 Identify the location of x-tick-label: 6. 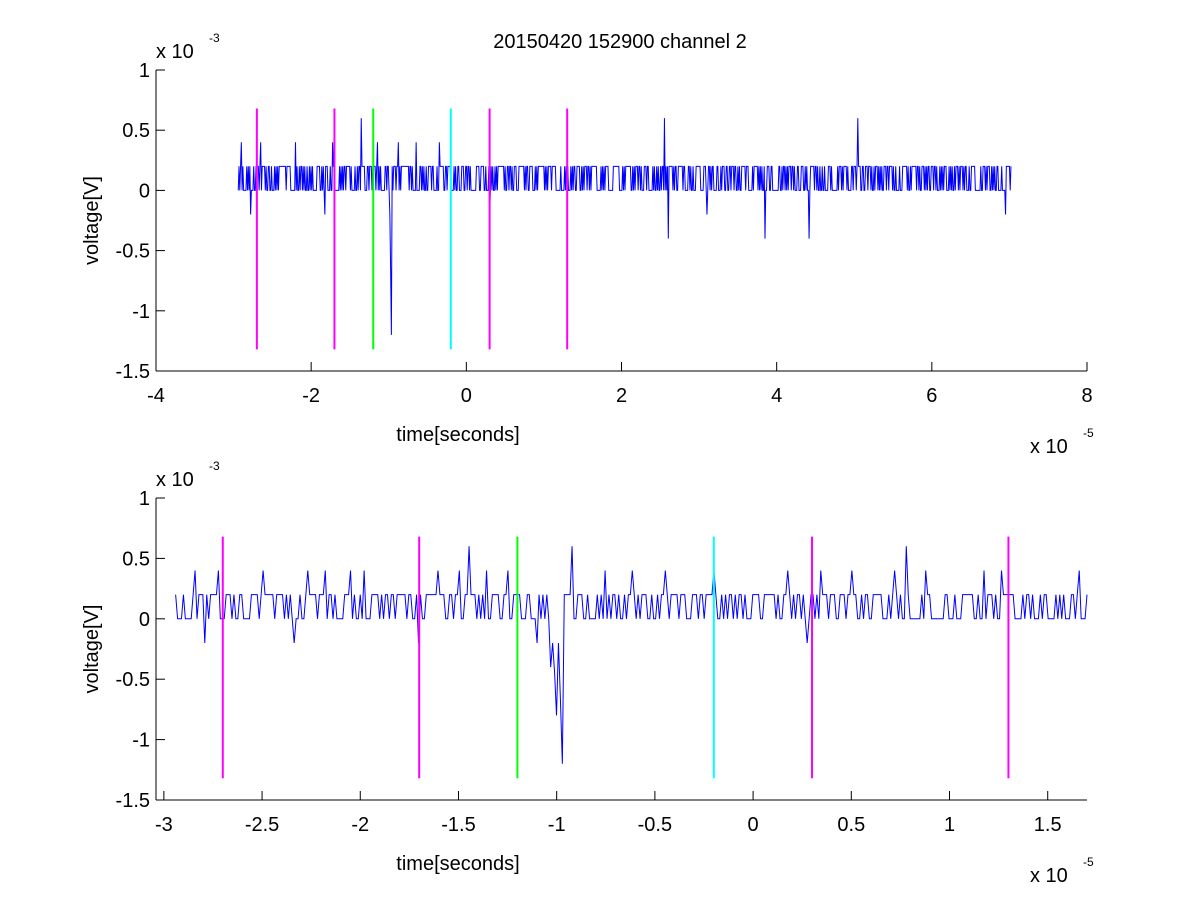
(931, 396).